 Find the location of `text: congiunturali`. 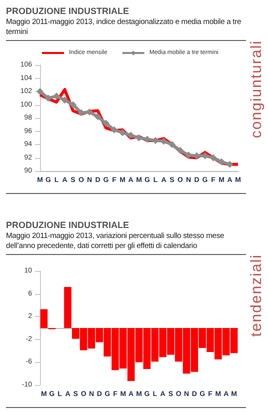

text: congiunturali is located at coordinates (256, 89).